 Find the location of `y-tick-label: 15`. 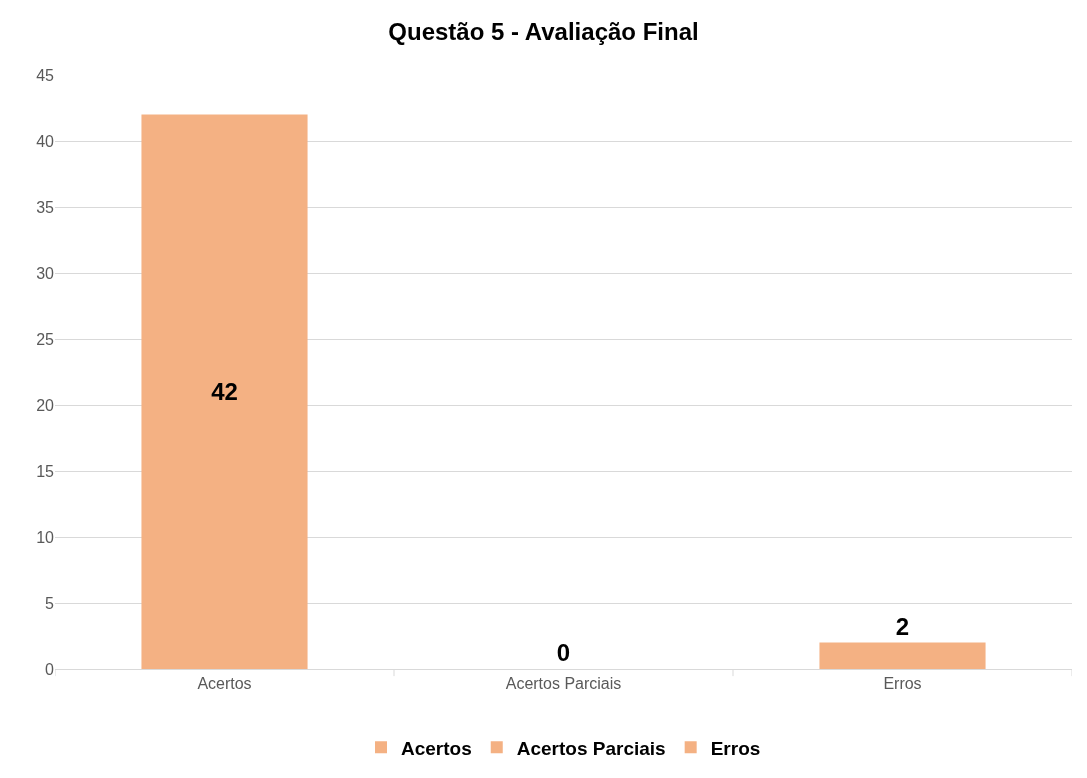

y-tick-label: 15 is located at coordinates (45, 471).